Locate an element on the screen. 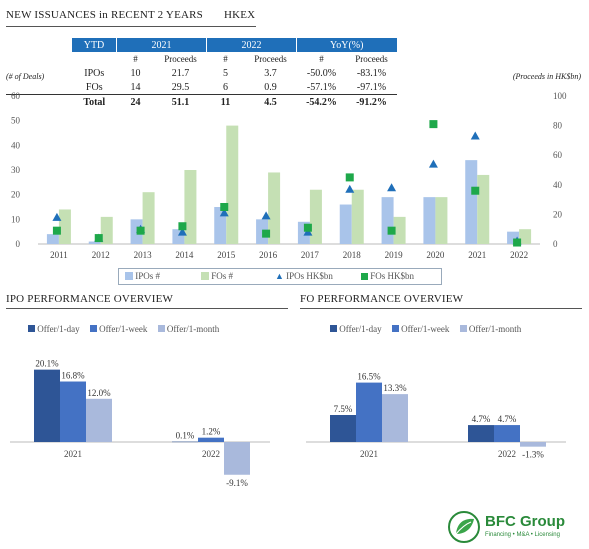 The height and width of the screenshot is (549, 589). x-tick-label: 2011 is located at coordinates (59, 255).